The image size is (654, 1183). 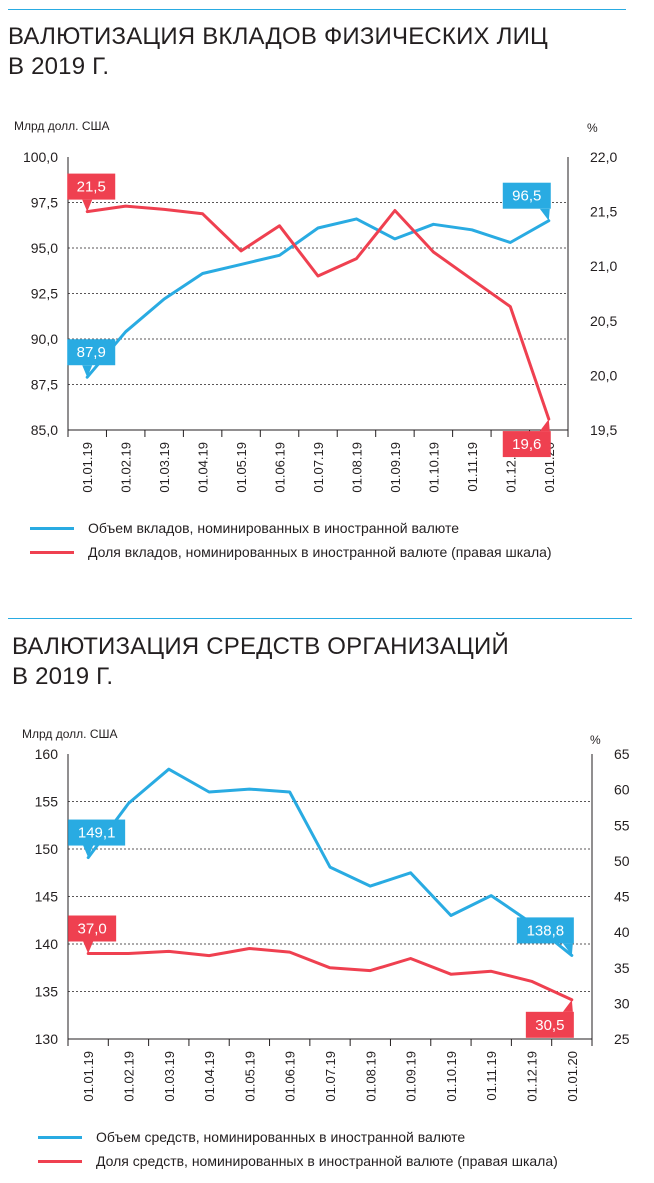 What do you see at coordinates (278, 36) in the screenshot?
I see `chart-1-title-line1: ВАЛЮТИЗАЦИЯ ВКЛАДОВ ФИЗИЧЕСКИХ ЛИЦ` at bounding box center [278, 36].